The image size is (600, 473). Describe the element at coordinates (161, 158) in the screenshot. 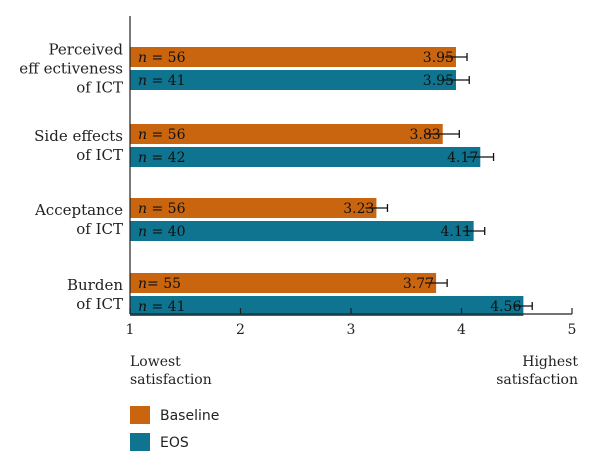

I see `n-label: n = 42` at that location.